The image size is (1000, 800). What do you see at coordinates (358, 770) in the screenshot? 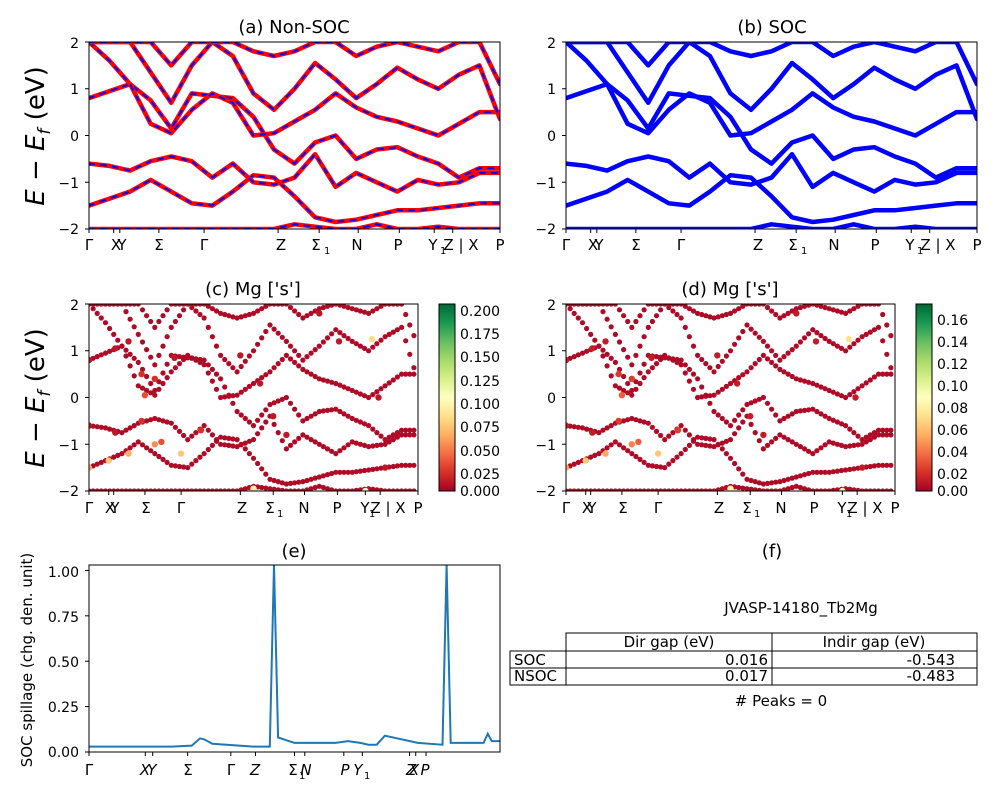
I see `ktick: Y` at bounding box center [358, 770].